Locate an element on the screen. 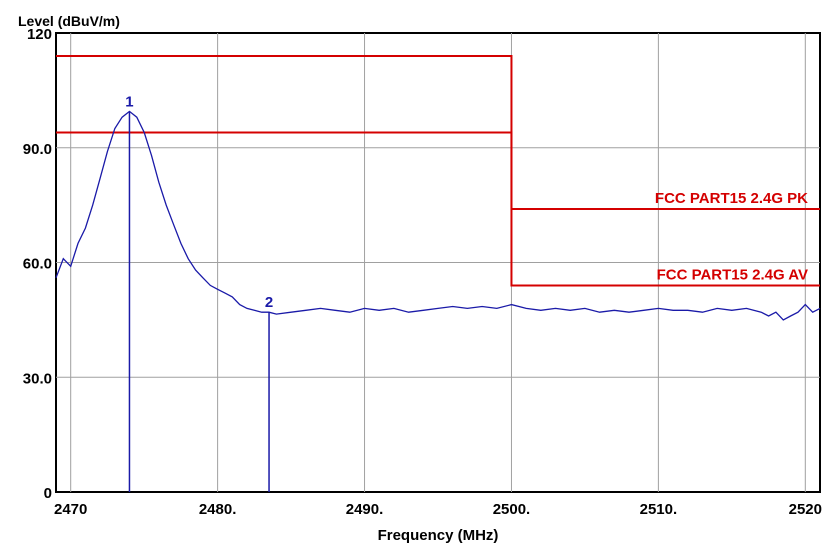 The image size is (834, 544). y-axis-label: Level (dBuV/m) is located at coordinates (69, 21).